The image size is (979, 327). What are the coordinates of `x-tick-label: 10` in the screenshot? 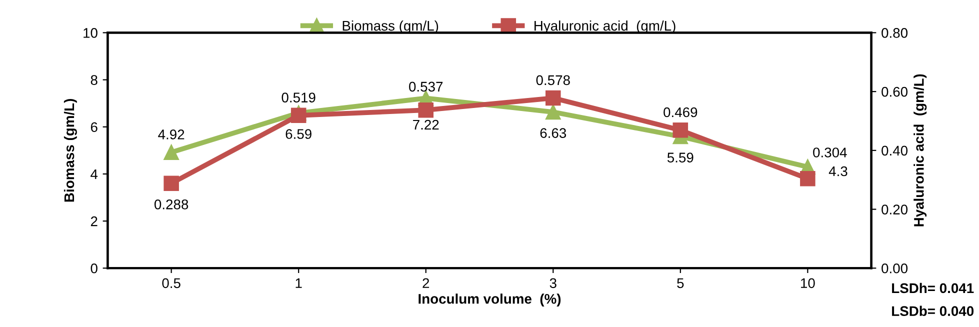 It's located at (808, 283).